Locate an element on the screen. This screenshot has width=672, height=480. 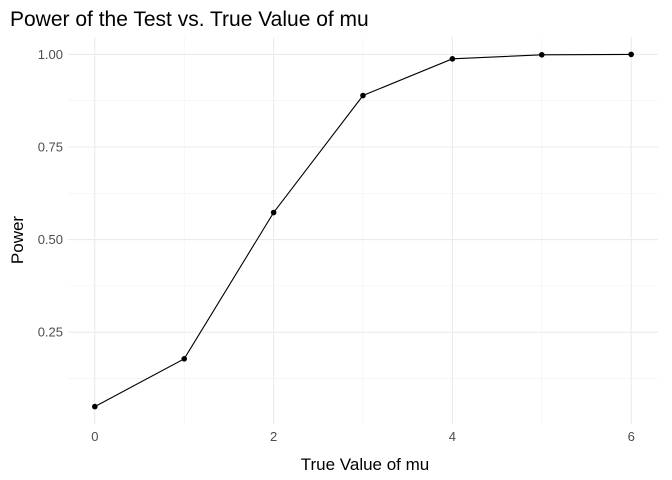
x-tick-label: 6 is located at coordinates (631, 436).